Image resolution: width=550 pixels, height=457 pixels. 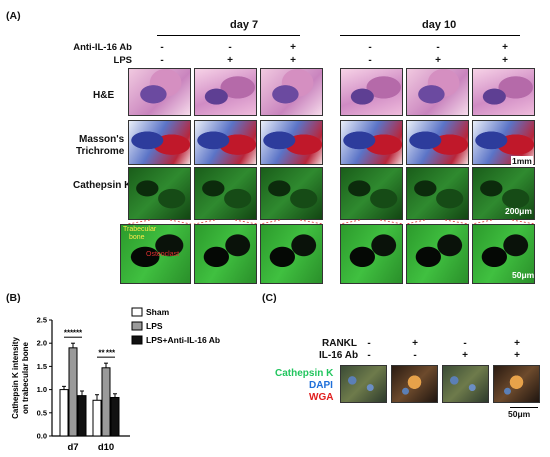 I want to click on panel-a-label: (A), so click(x=13, y=16).